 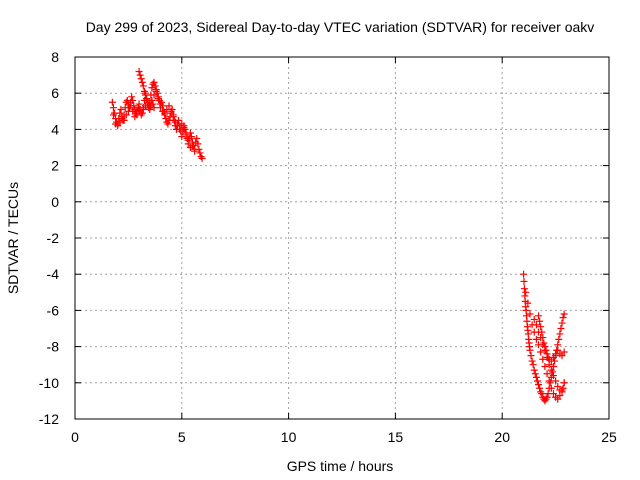 What do you see at coordinates (289, 437) in the screenshot?
I see `x-tick-label: 10` at bounding box center [289, 437].